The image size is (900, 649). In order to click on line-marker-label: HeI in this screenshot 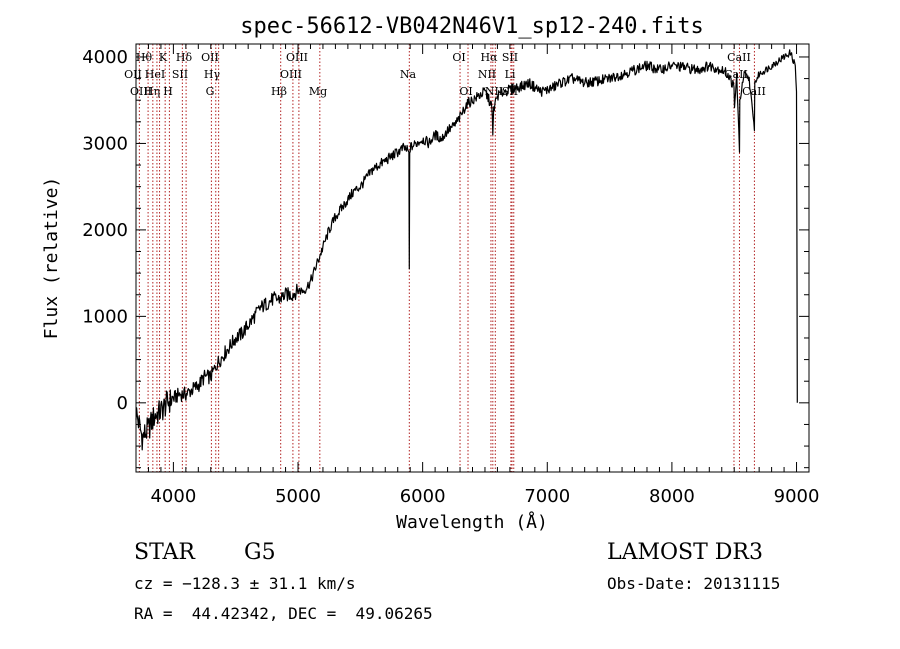, I will do `click(155, 74)`.